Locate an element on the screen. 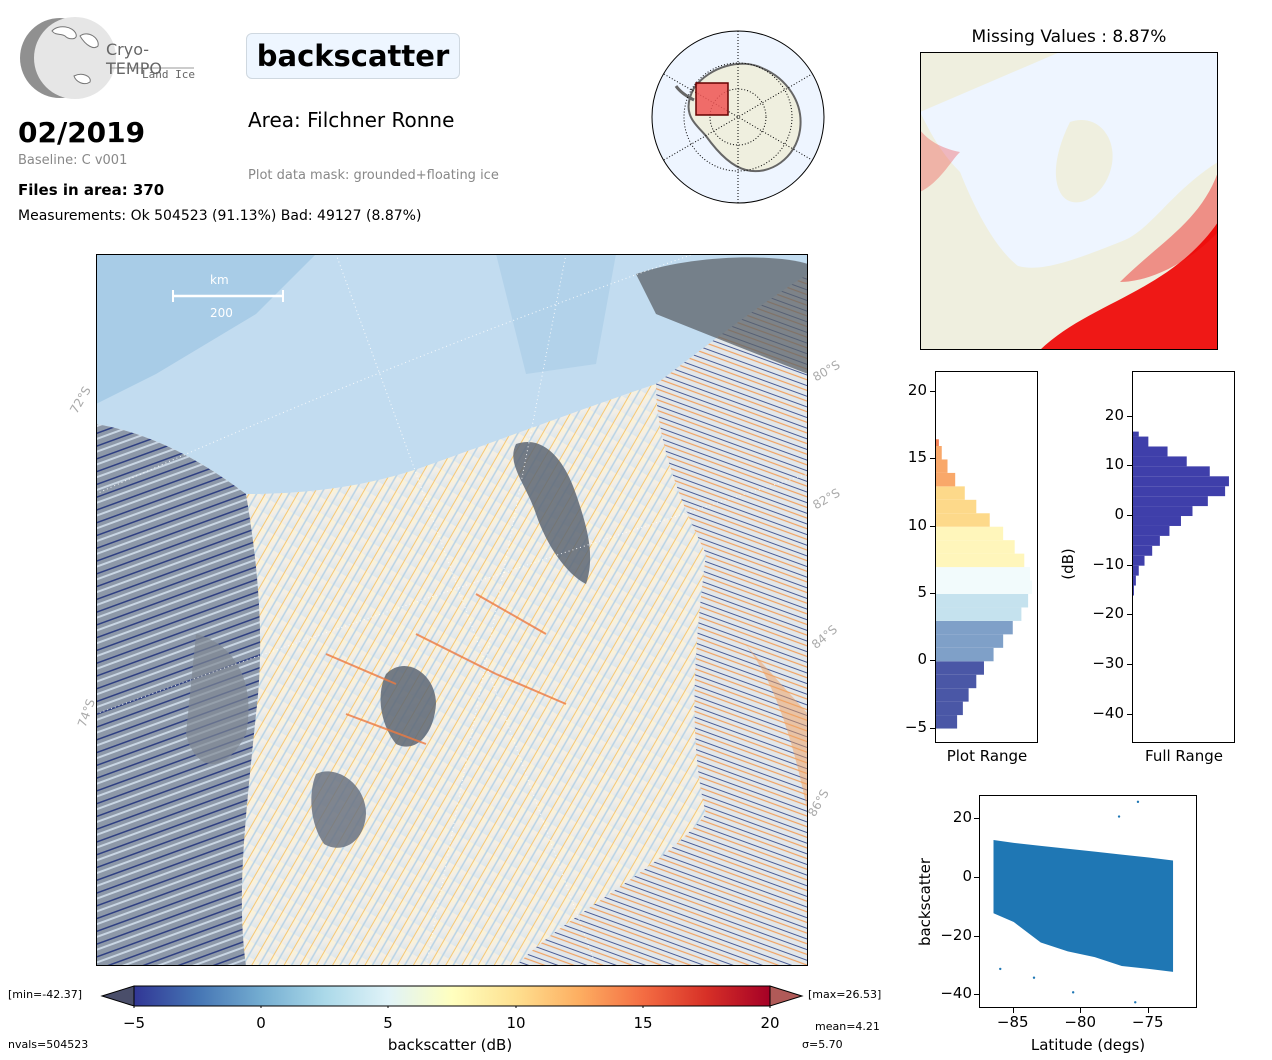 This screenshot has width=1272, height=1060. cbar-tick-20: 20 is located at coordinates (770, 1023).